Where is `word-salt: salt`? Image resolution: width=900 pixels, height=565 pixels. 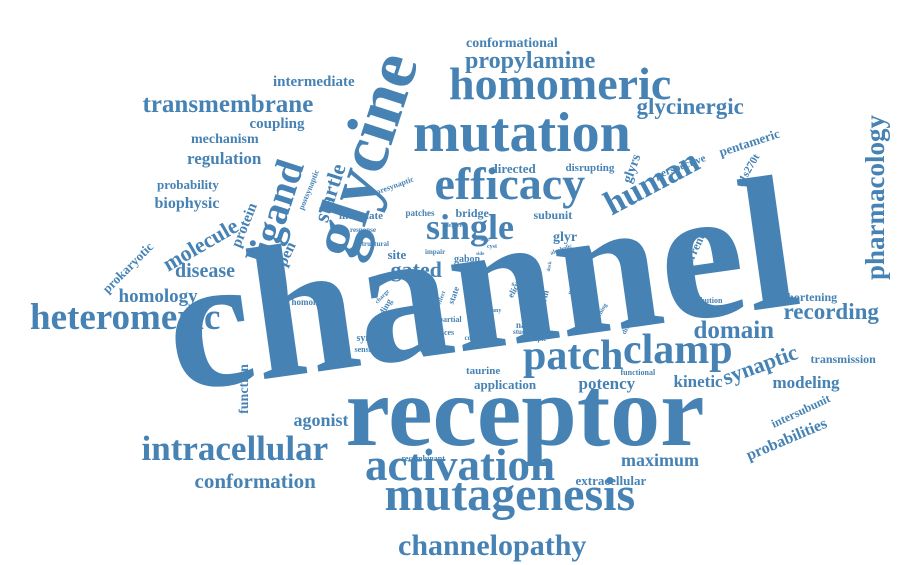
word-salt: salt is located at coordinates (517, 283).